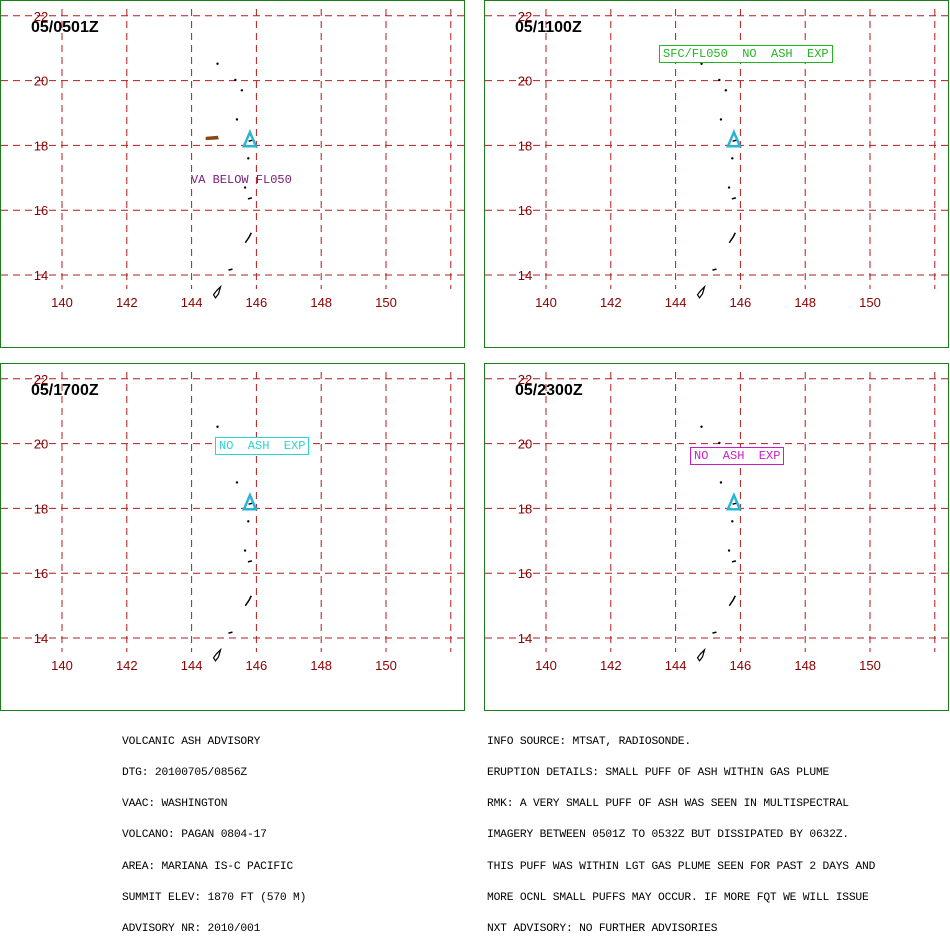 This screenshot has height=945, width=950. I want to click on advisory-line: AREA: MARIANA IS-C PACIFIC, so click(208, 866).